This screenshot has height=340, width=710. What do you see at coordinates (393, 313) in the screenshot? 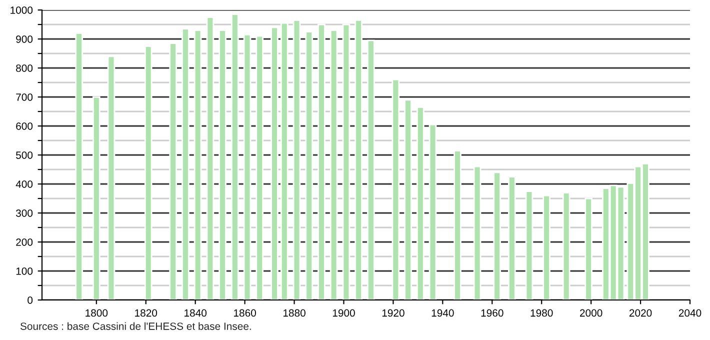
I see `x-tick-label: 1920` at bounding box center [393, 313].